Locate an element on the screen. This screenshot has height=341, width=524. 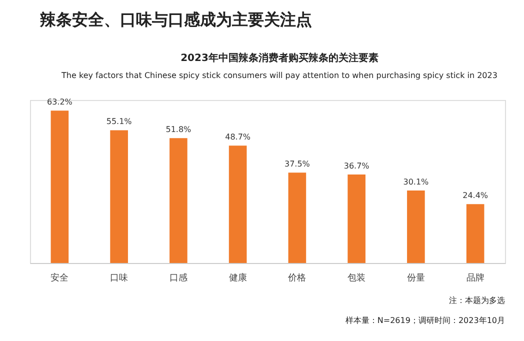
data-label: 55.1% is located at coordinates (119, 121).